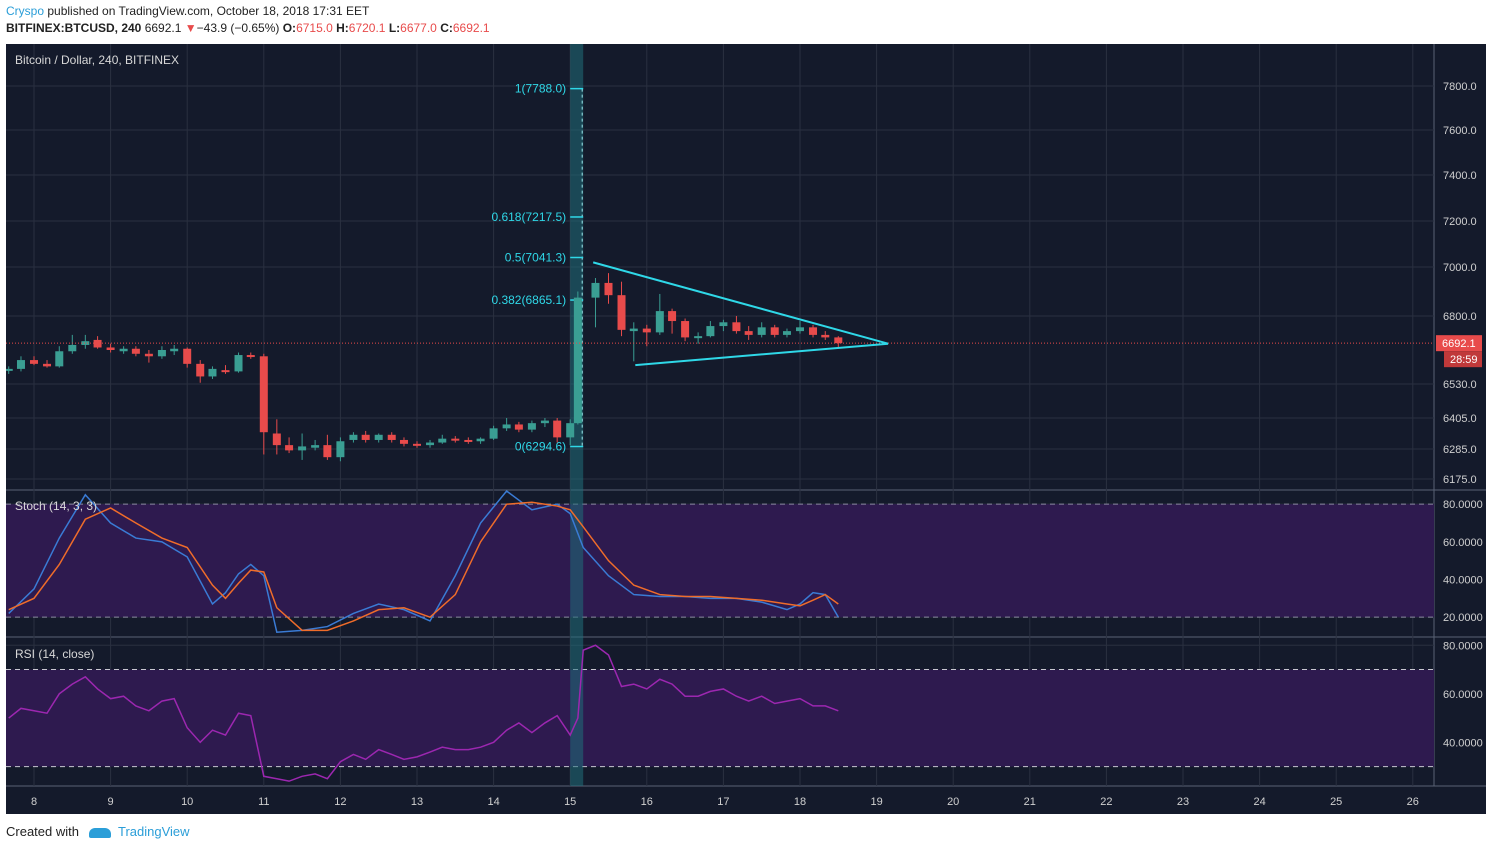 The image size is (1492, 850). What do you see at coordinates (876, 802) in the screenshot?
I see `x-tick-label: 19` at bounding box center [876, 802].